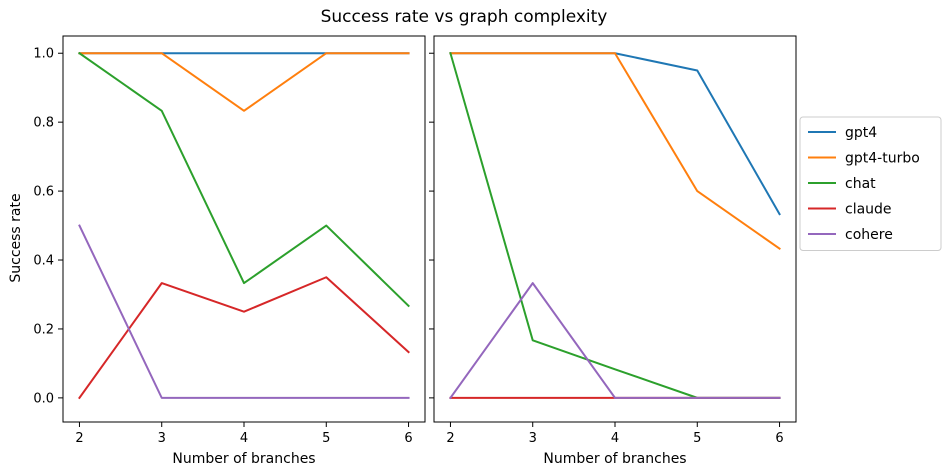 The width and height of the screenshot is (945, 473). Describe the element at coordinates (43, 261) in the screenshot. I see `y-tick-label: 0.4` at that location.